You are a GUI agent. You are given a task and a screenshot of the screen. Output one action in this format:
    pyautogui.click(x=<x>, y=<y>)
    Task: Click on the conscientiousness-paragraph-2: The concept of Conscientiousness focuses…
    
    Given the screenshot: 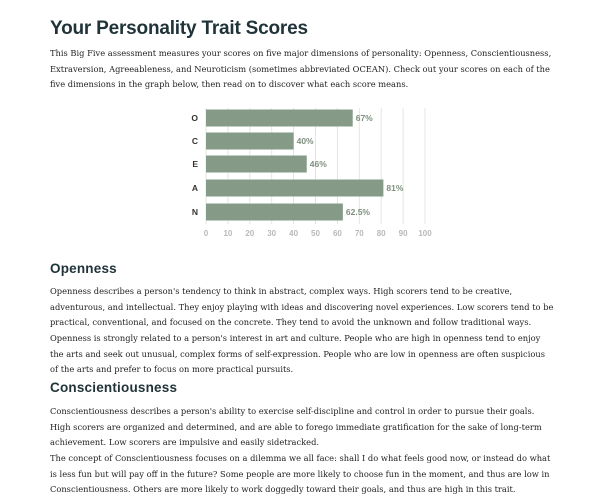 What is the action you would take?
    pyautogui.click(x=300, y=473)
    